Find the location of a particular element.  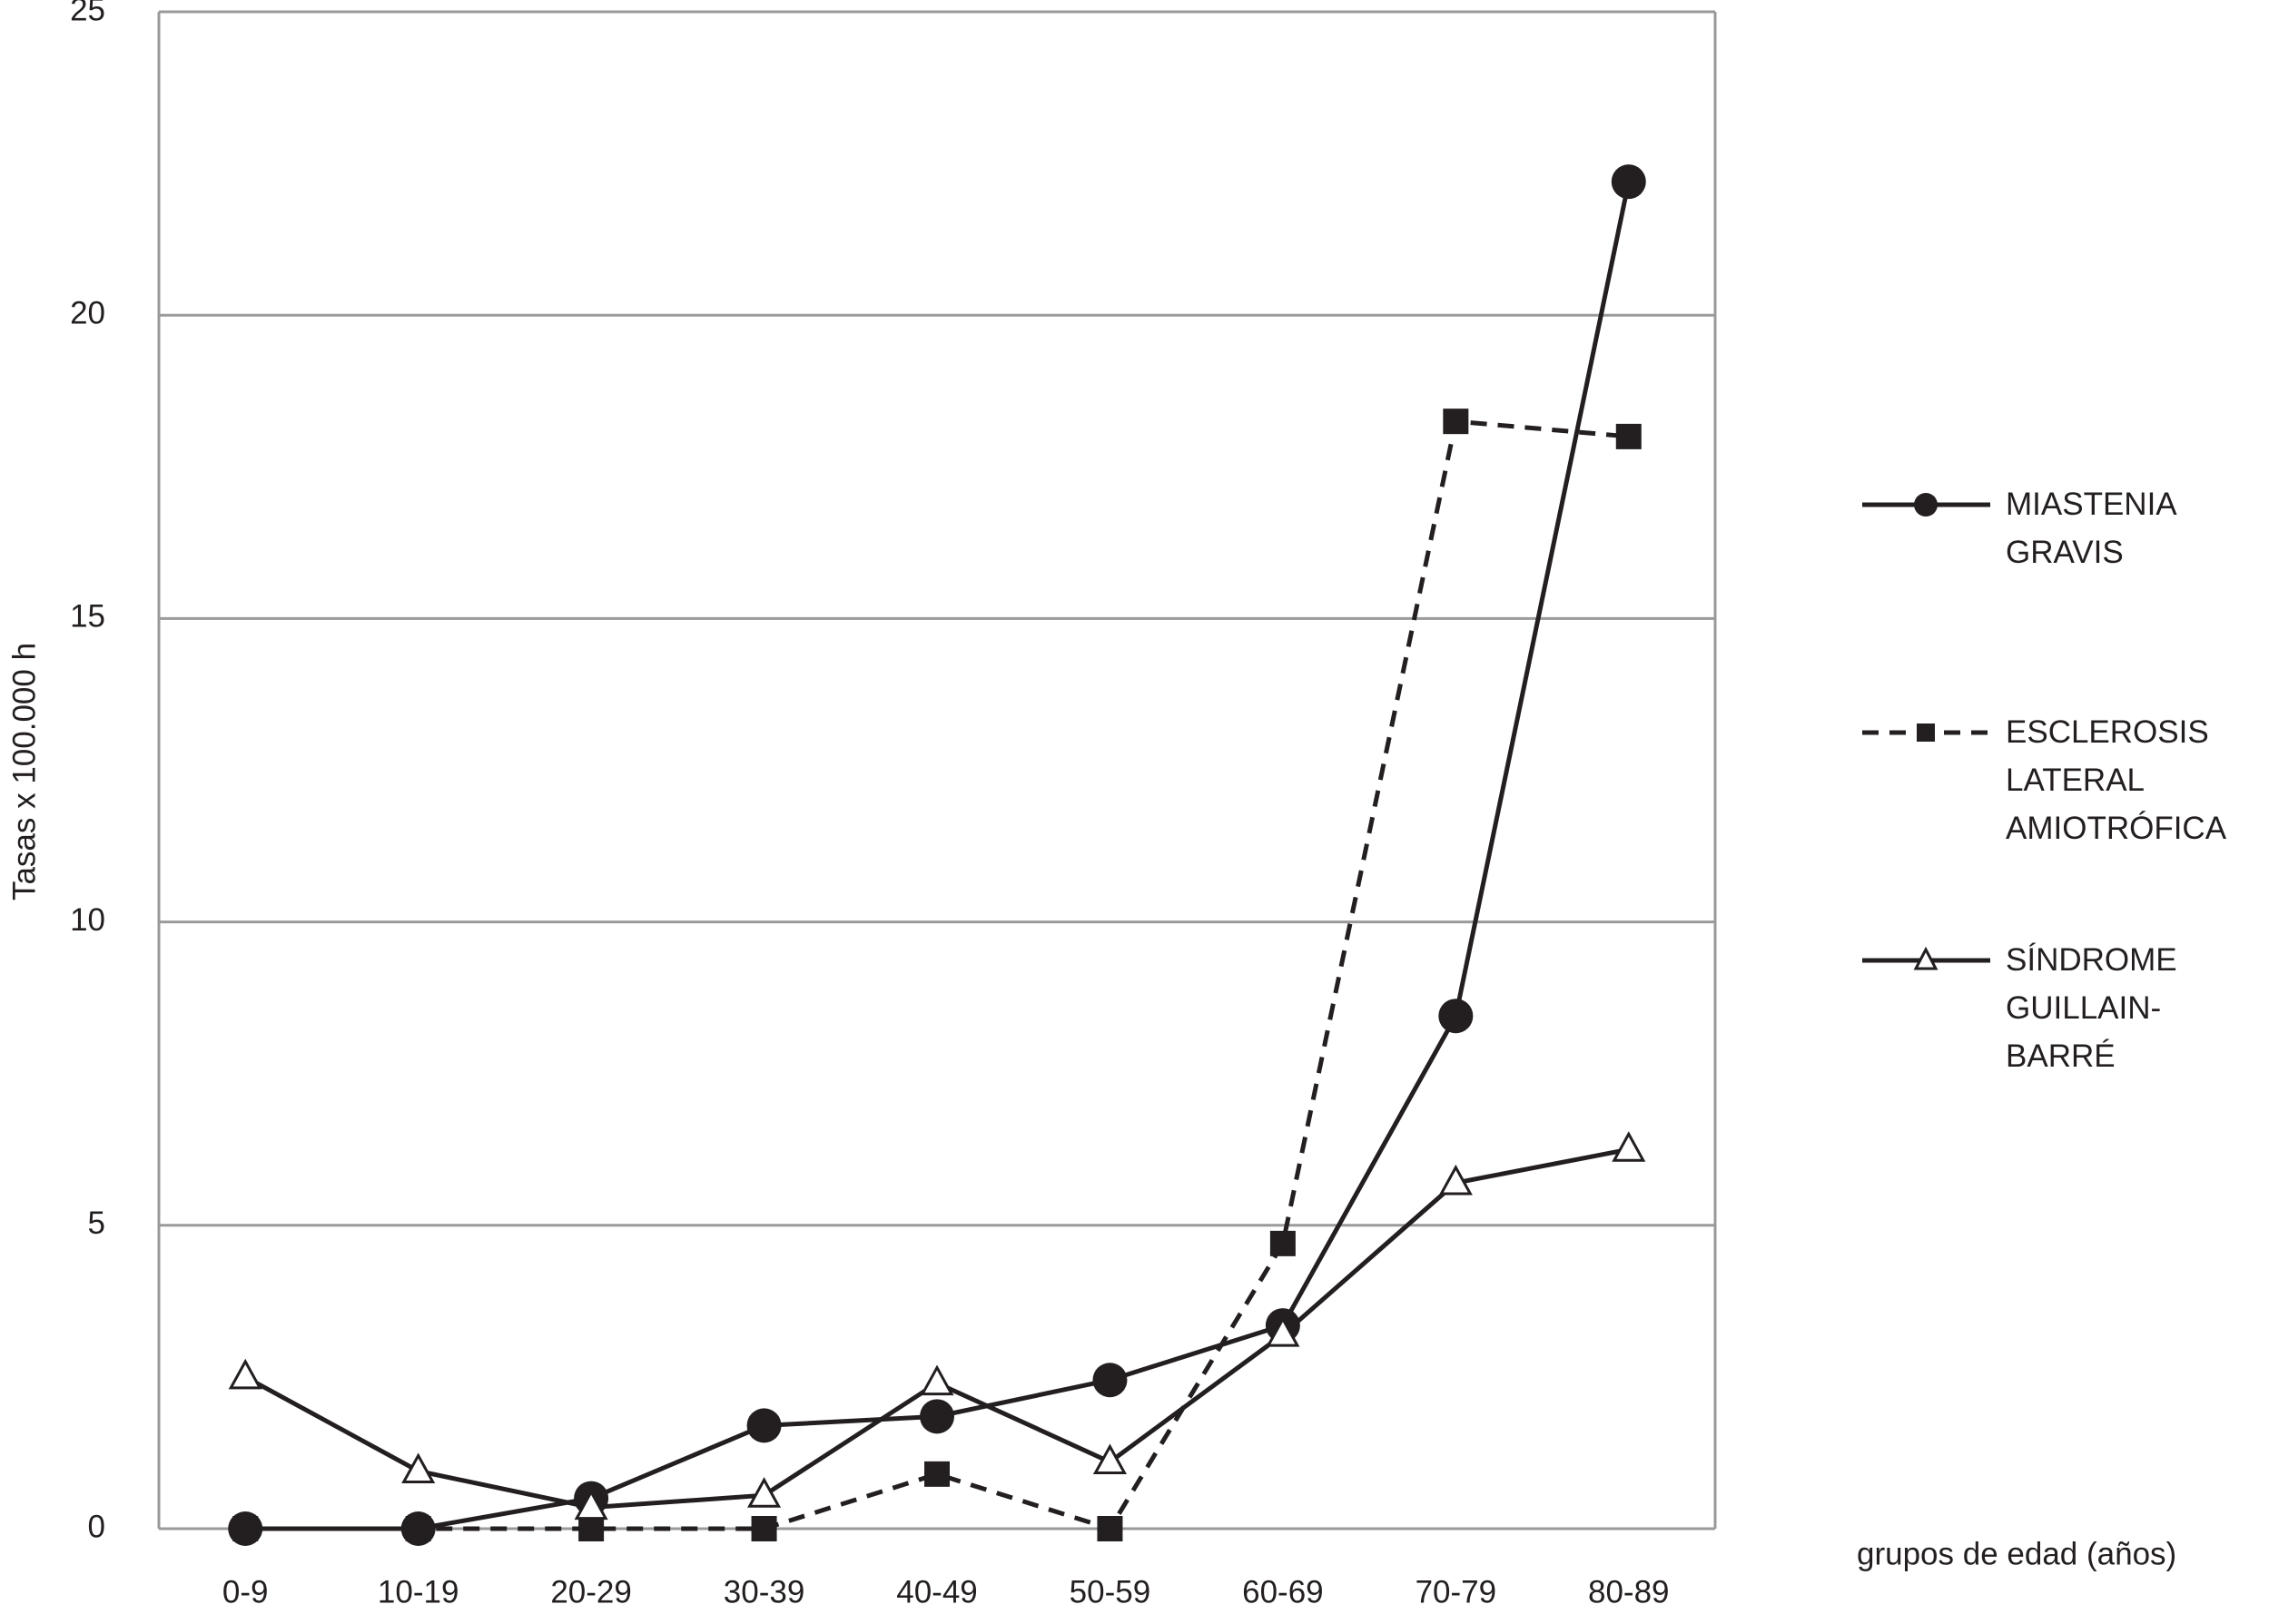

x-tick-label: 20-29 is located at coordinates (591, 1591).